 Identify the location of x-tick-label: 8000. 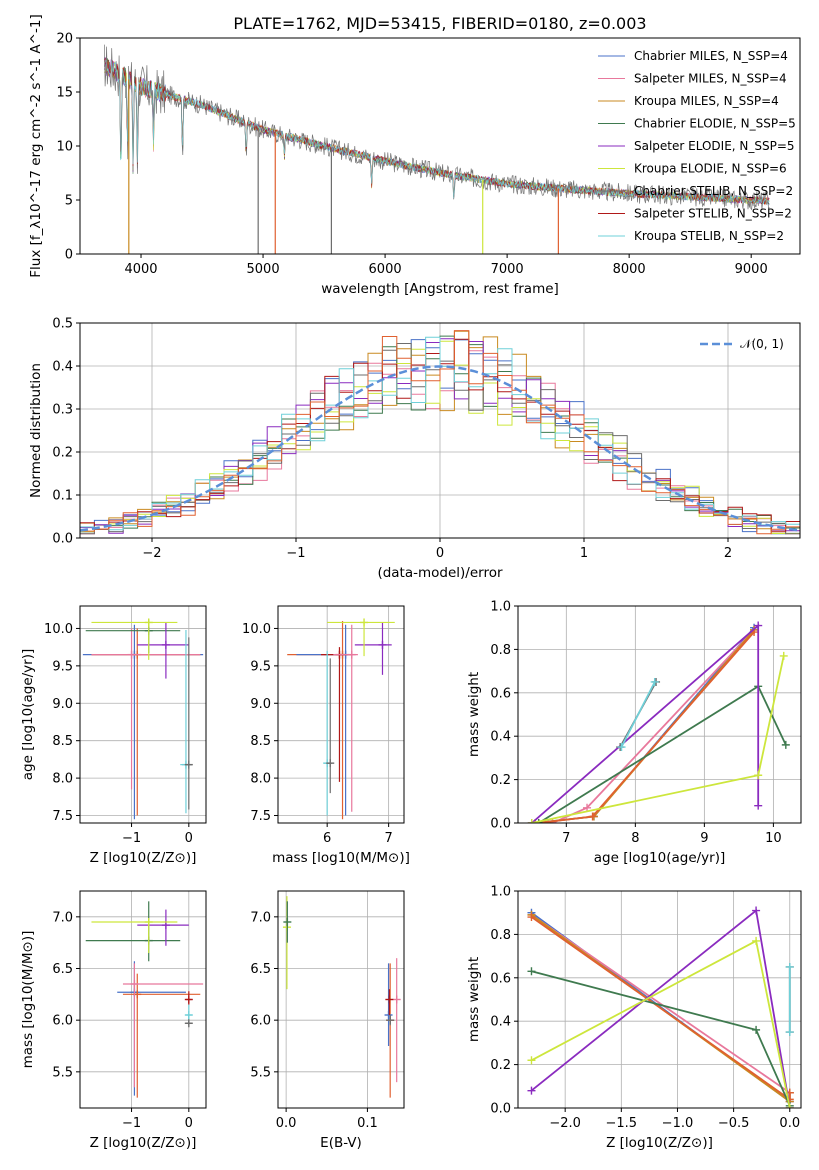
(629, 269).